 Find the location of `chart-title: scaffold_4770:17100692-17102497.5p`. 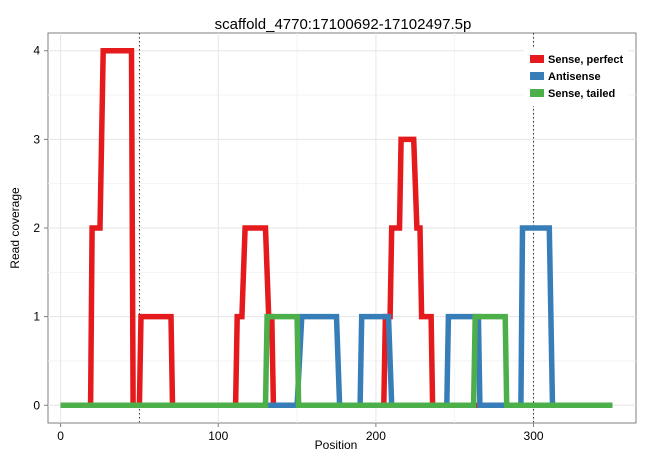

chart-title: scaffold_4770:17100692-17102497.5p is located at coordinates (343, 24).